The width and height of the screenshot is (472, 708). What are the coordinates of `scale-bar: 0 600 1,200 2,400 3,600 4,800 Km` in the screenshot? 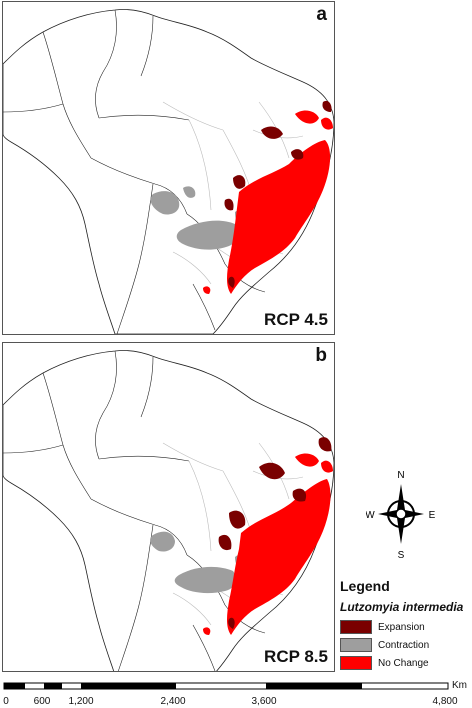 It's located at (236, 694).